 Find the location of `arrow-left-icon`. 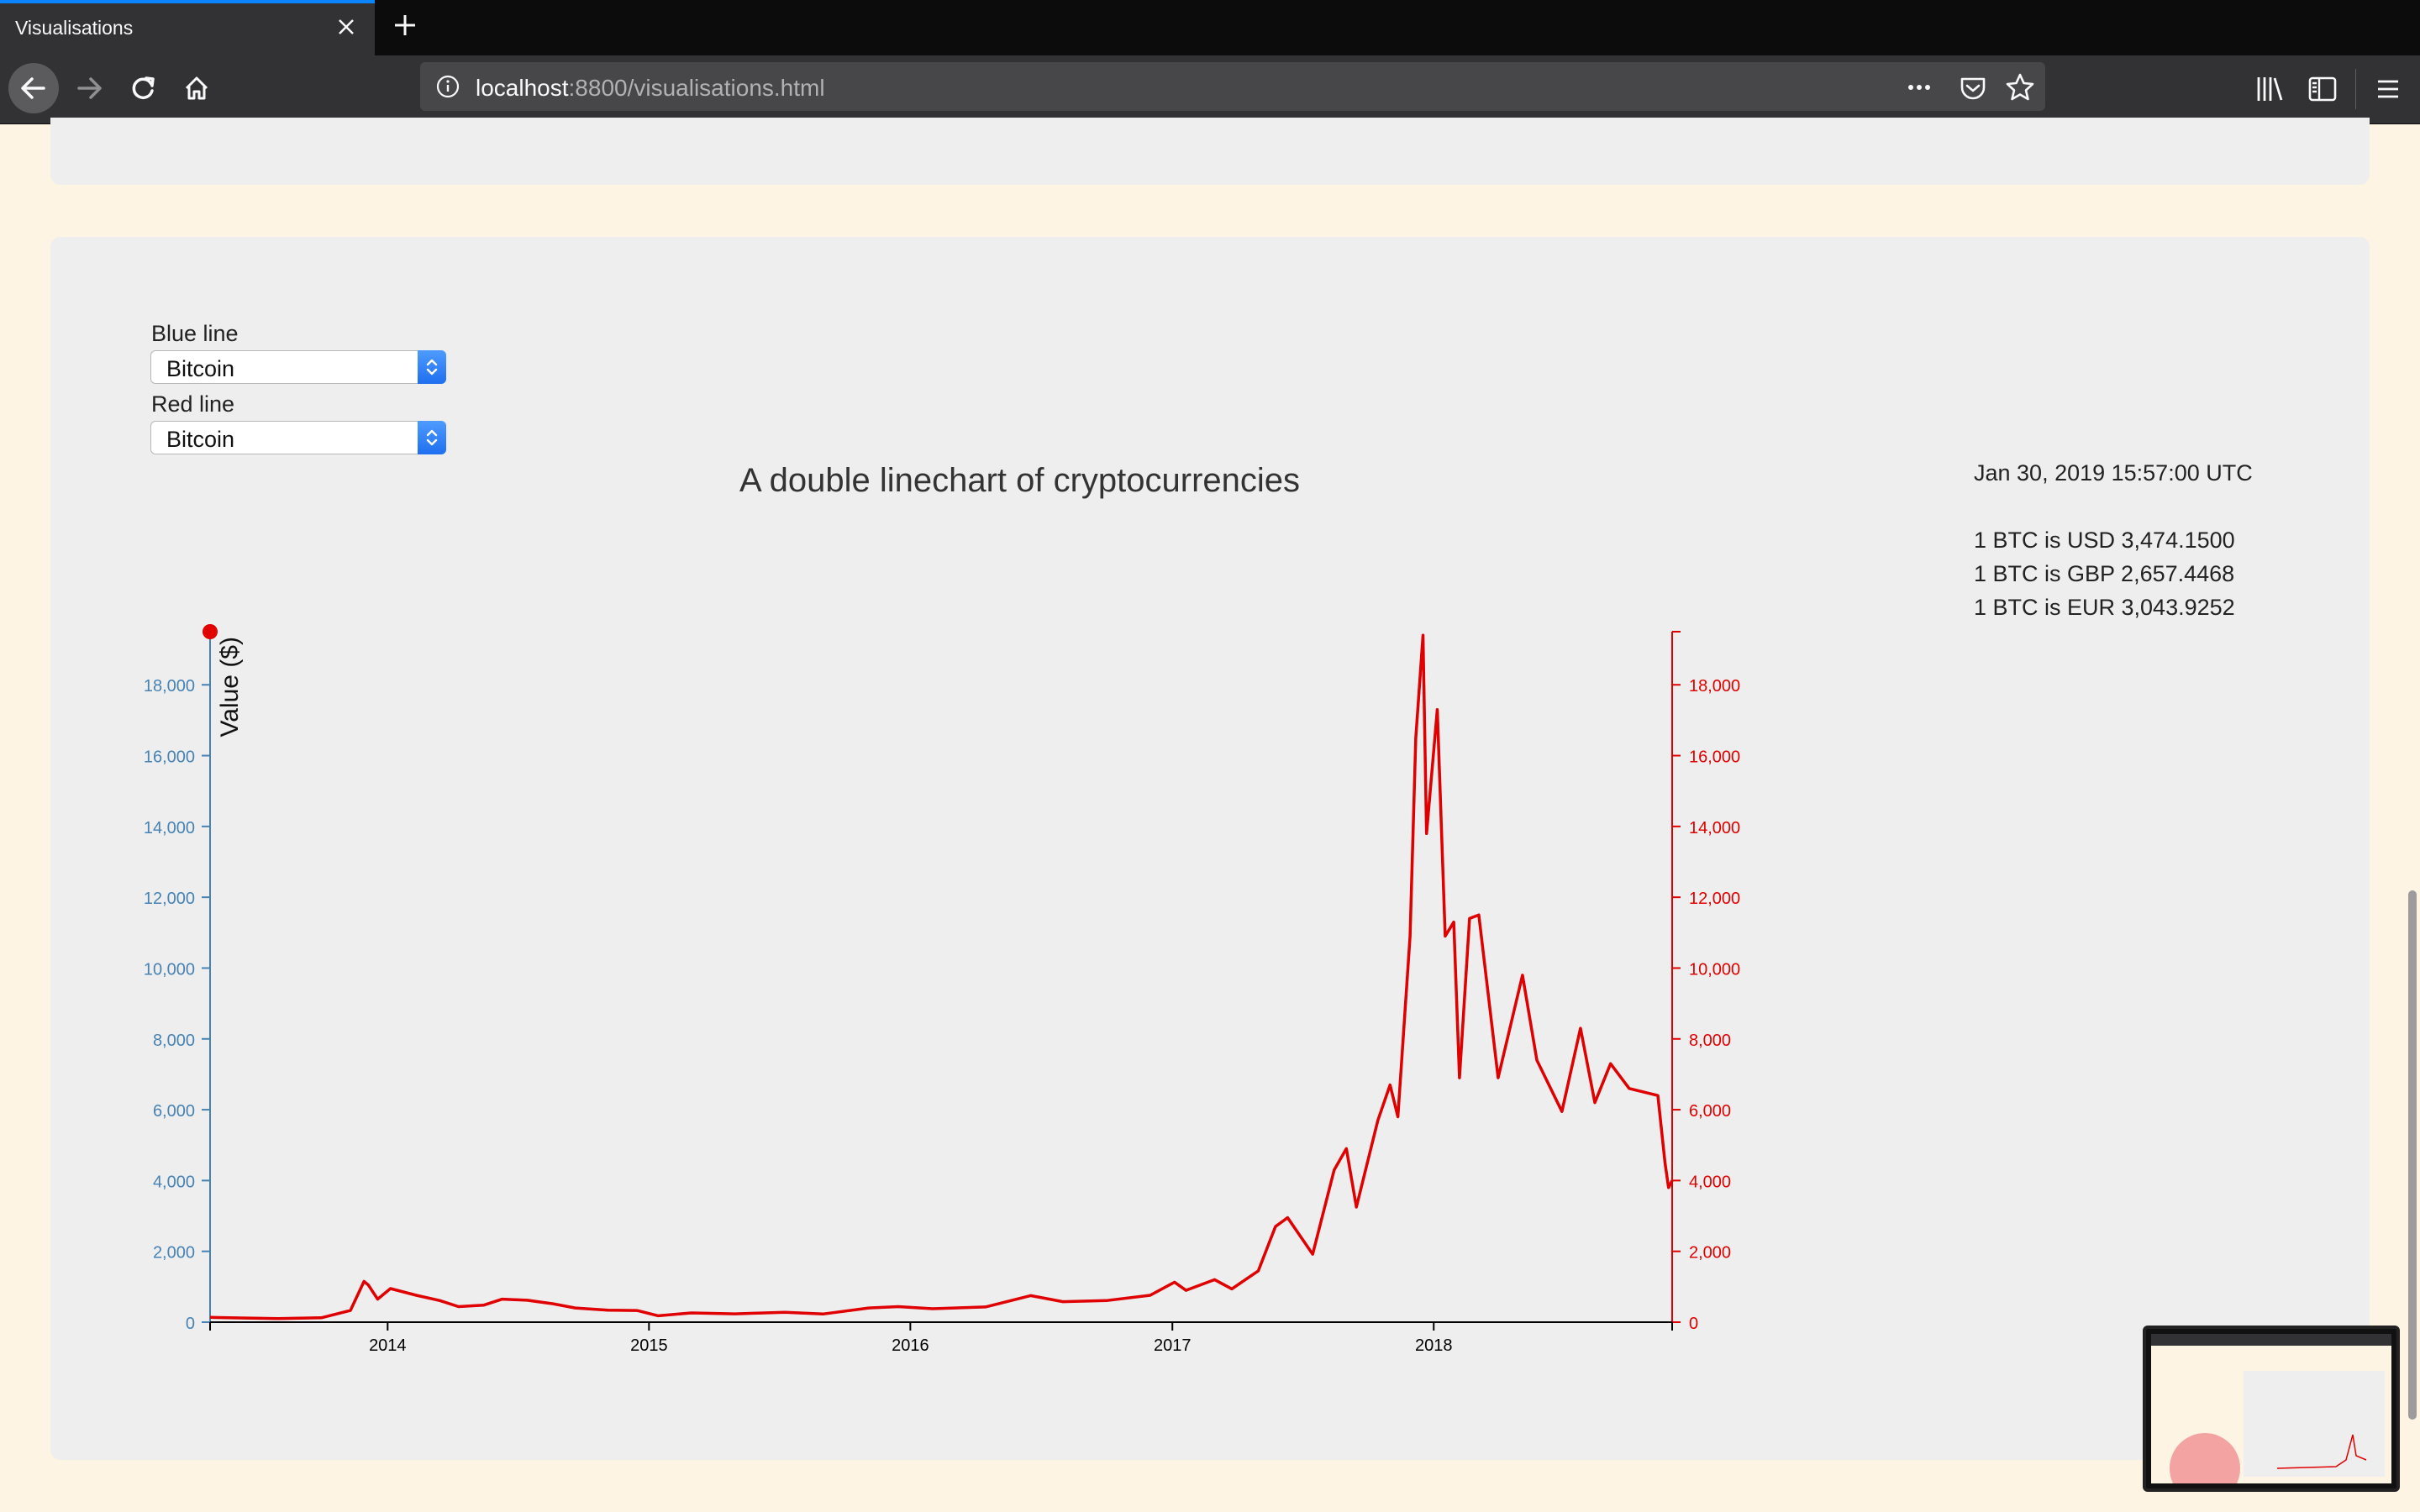

arrow-left-icon is located at coordinates (33, 88).